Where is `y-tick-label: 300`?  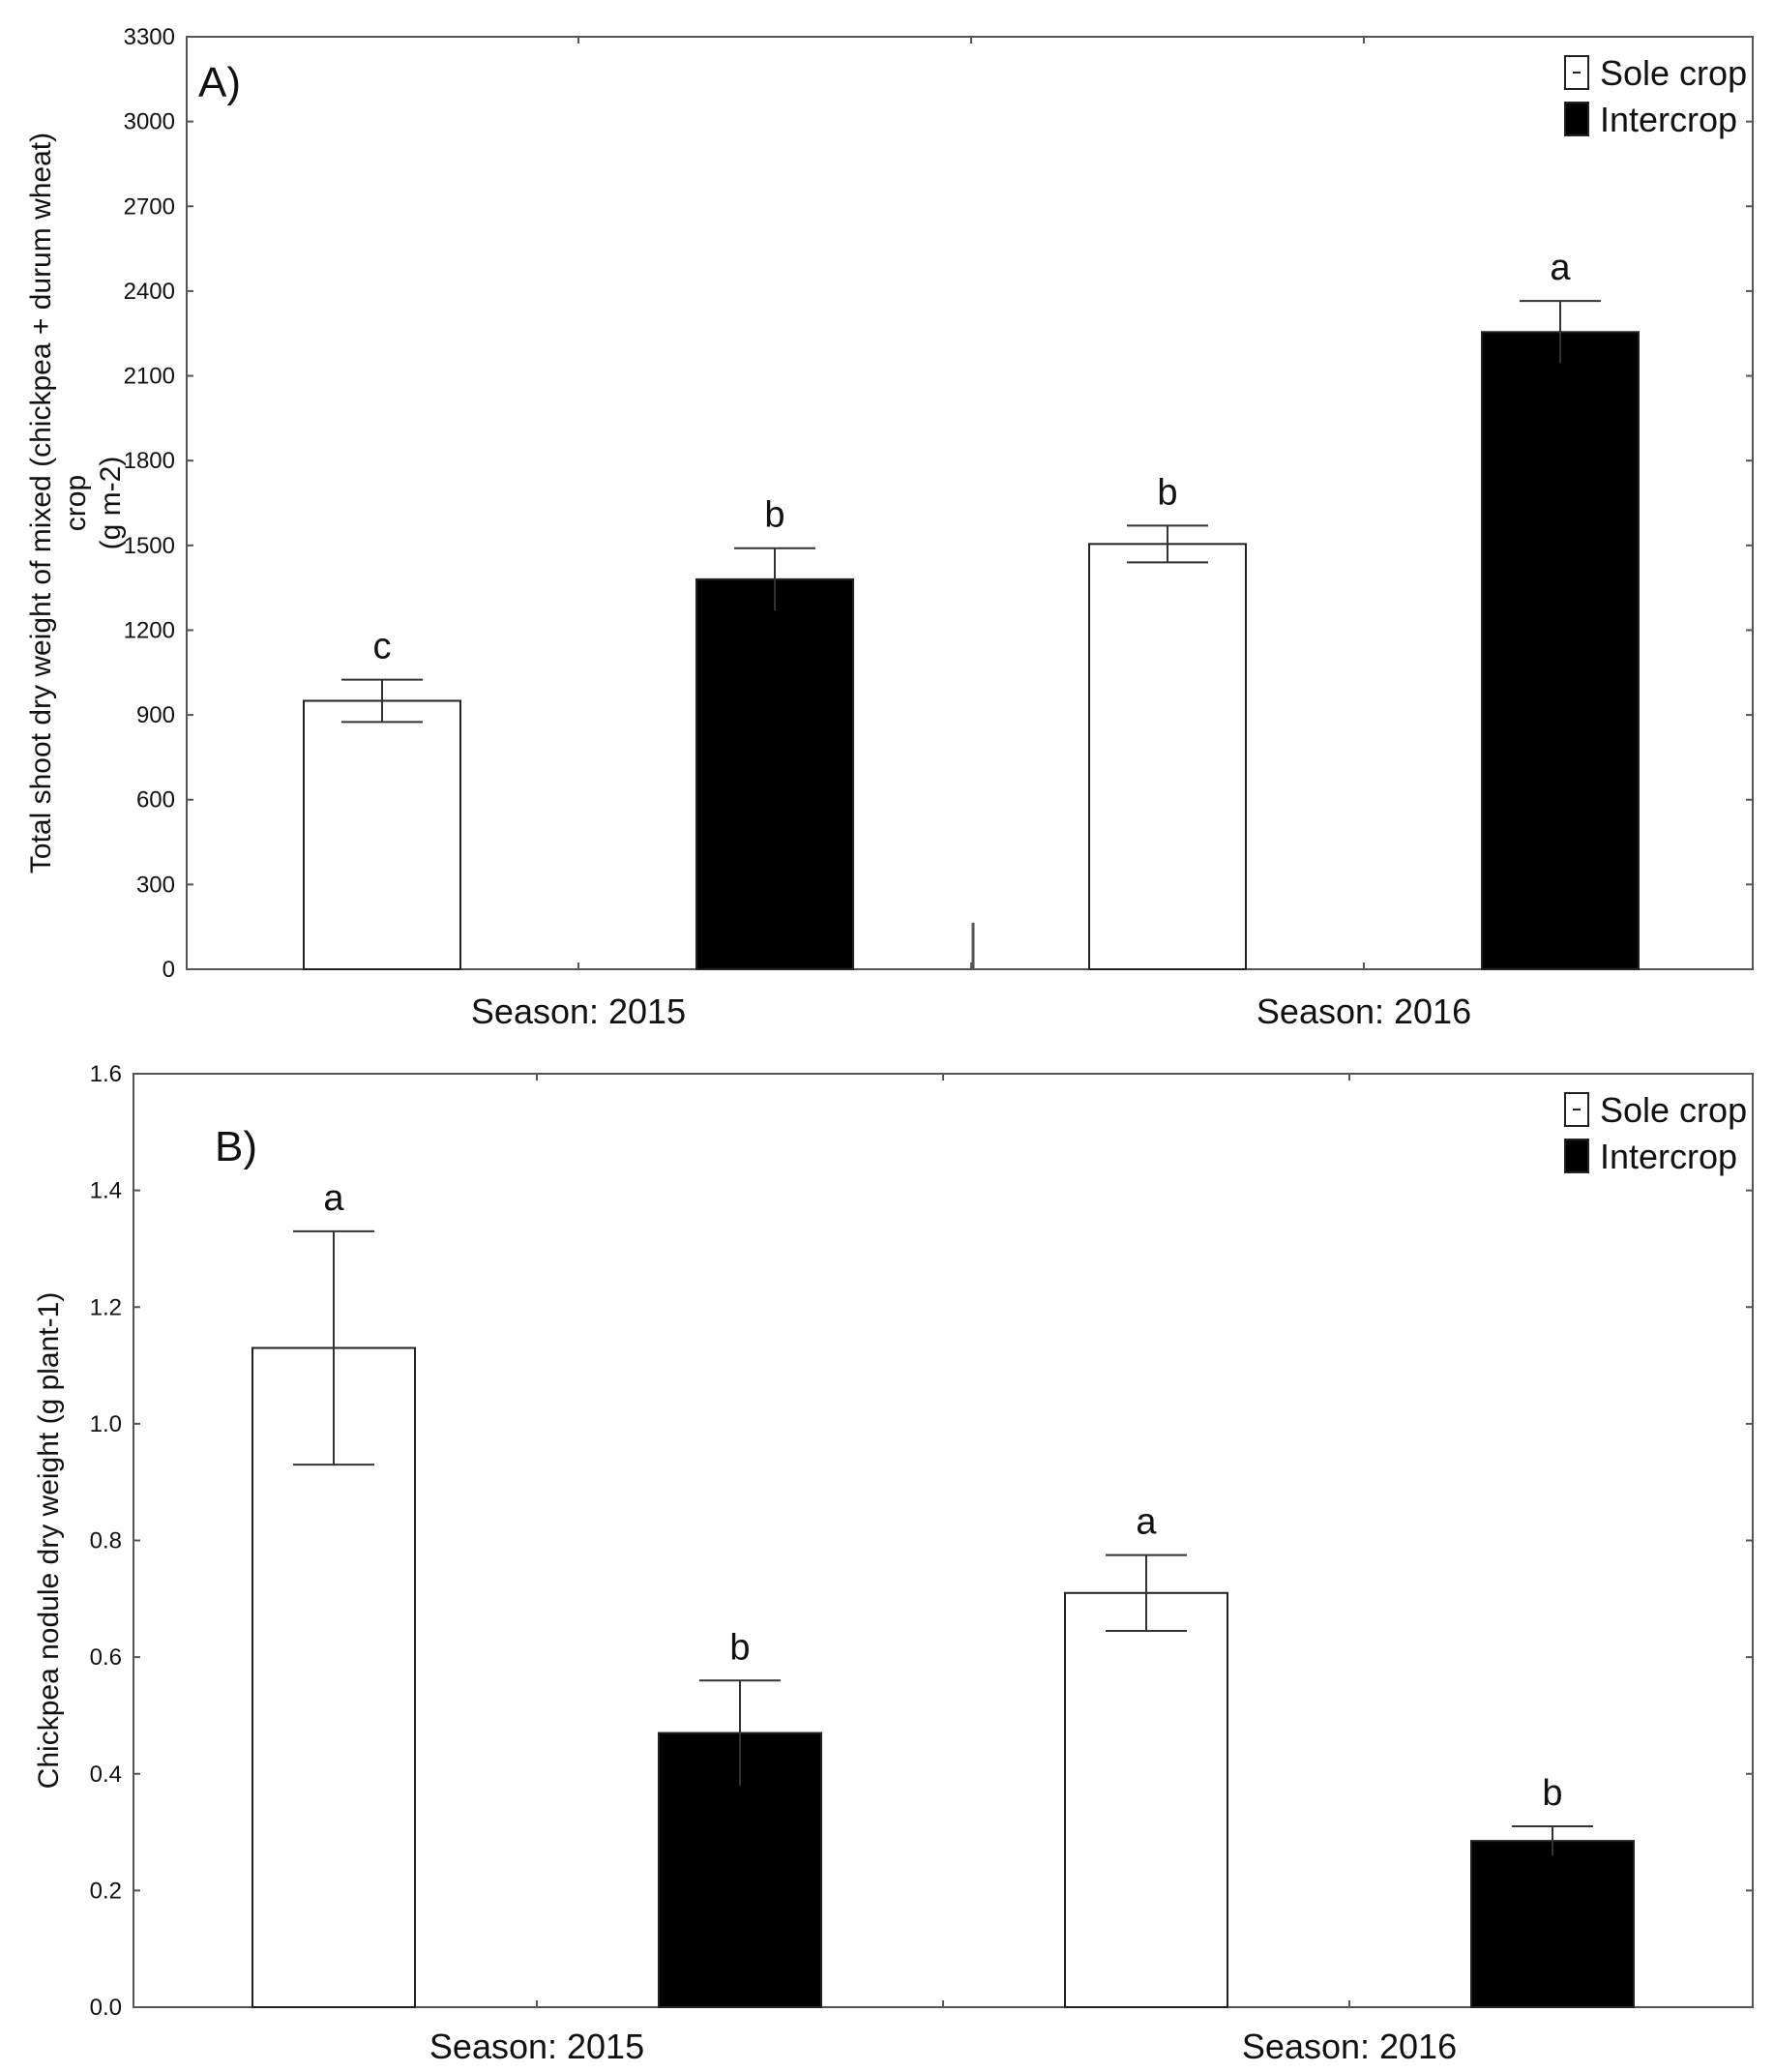 y-tick-label: 300 is located at coordinates (155, 885).